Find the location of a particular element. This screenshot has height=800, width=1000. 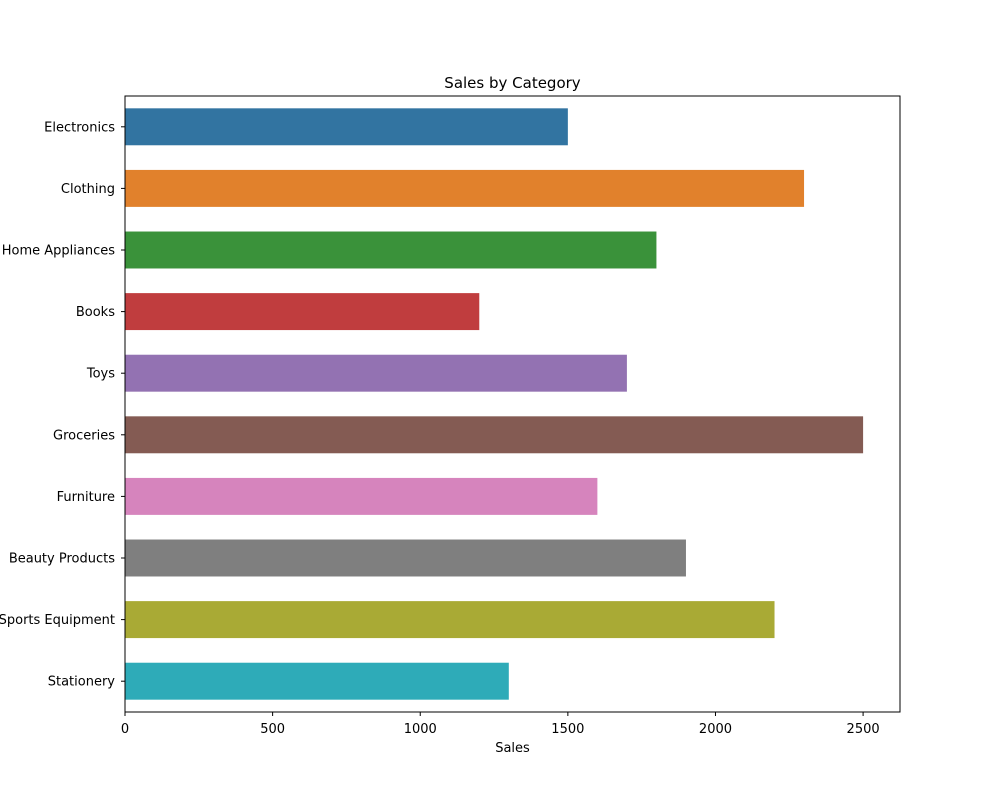

y-tick-label: Home Appliances is located at coordinates (58, 251).